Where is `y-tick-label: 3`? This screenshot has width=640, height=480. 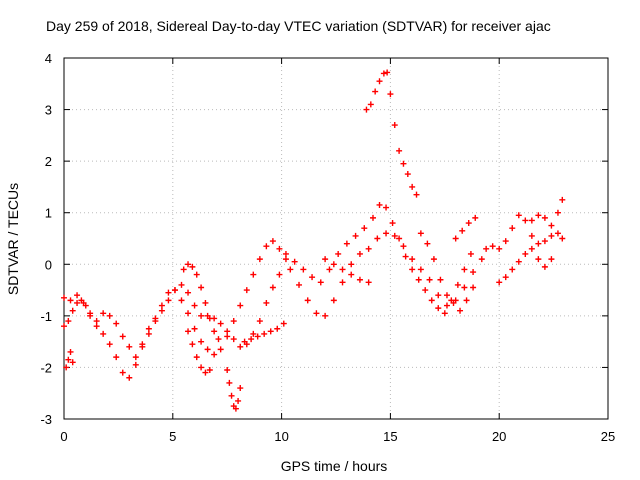 y-tick-label: 3 is located at coordinates (48, 110).